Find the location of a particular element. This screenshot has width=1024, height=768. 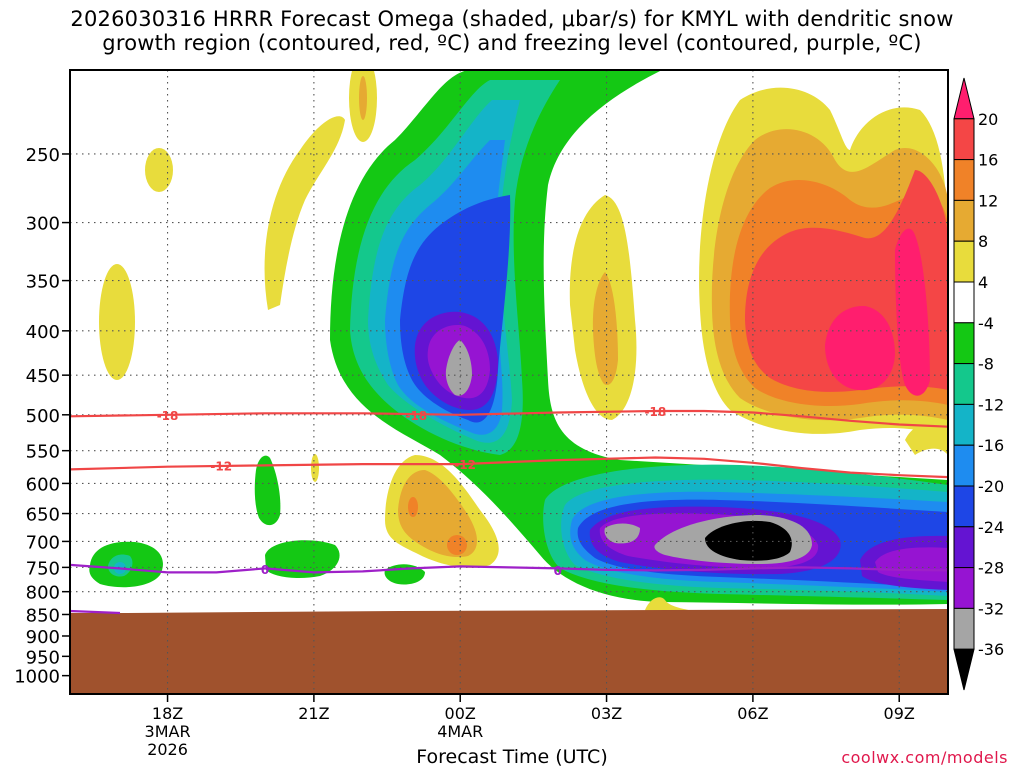

y-tick-label: 400 is located at coordinates (43, 332).